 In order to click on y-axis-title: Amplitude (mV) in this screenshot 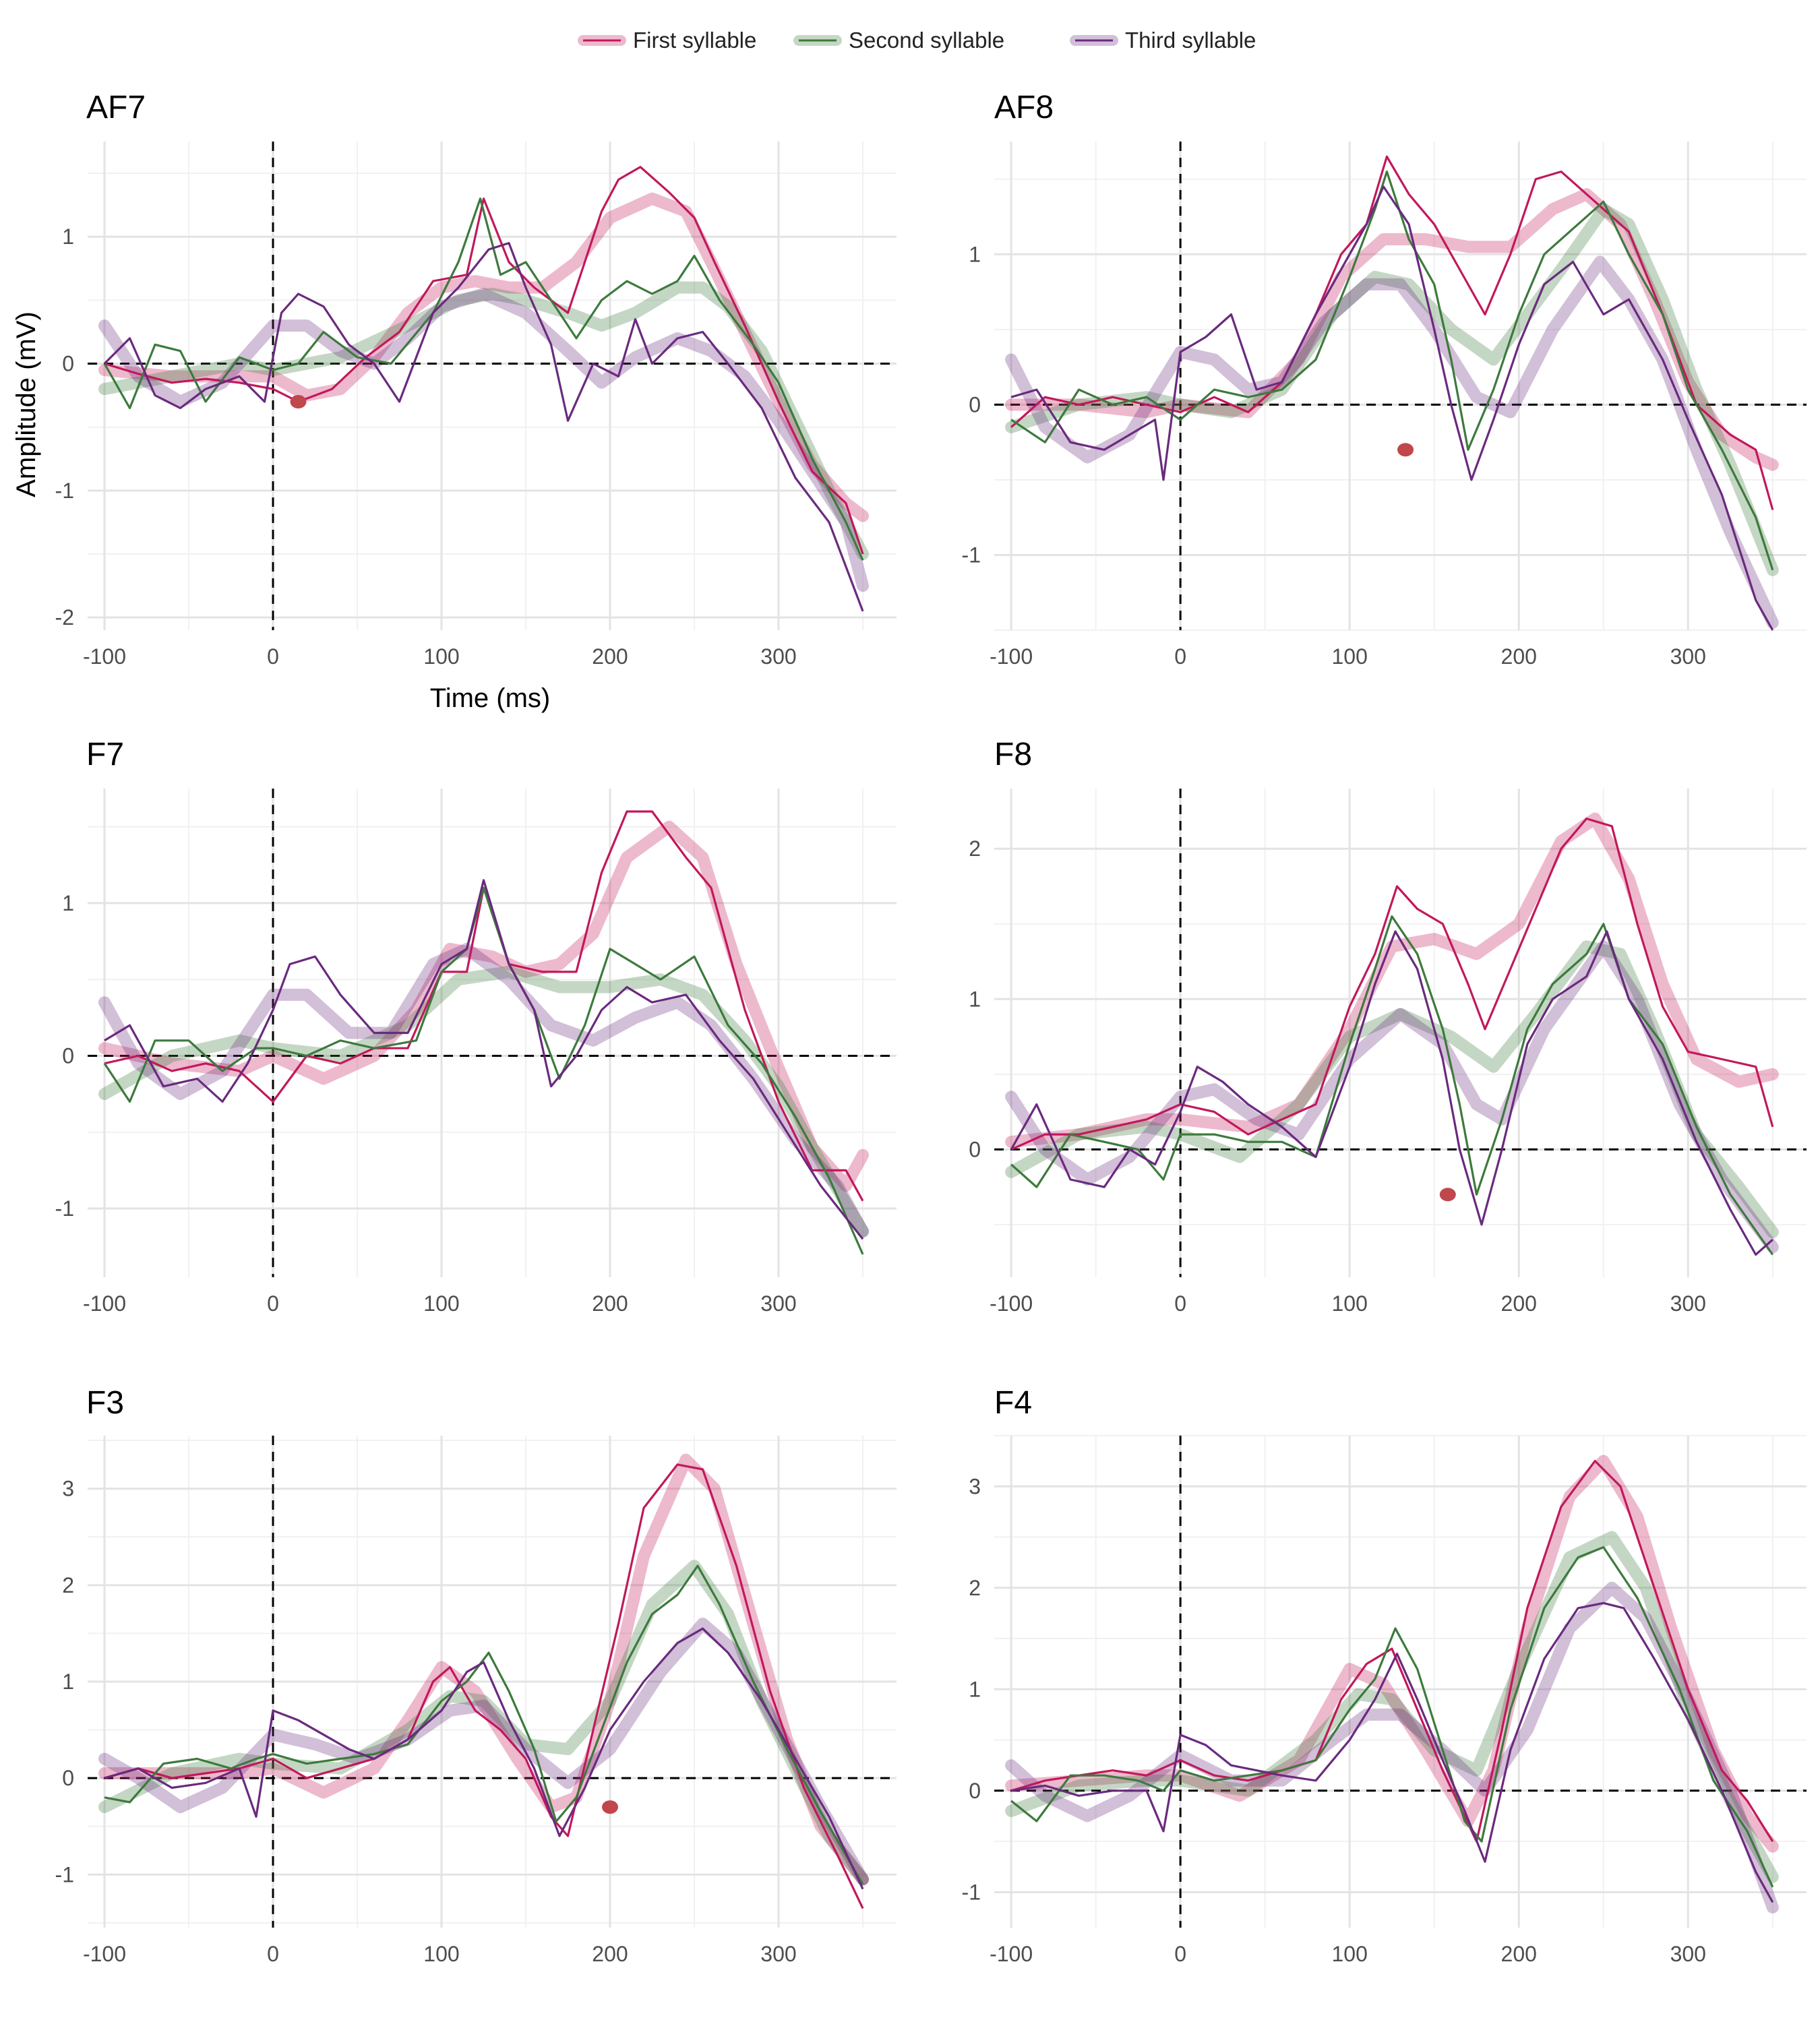, I will do `click(26, 404)`.